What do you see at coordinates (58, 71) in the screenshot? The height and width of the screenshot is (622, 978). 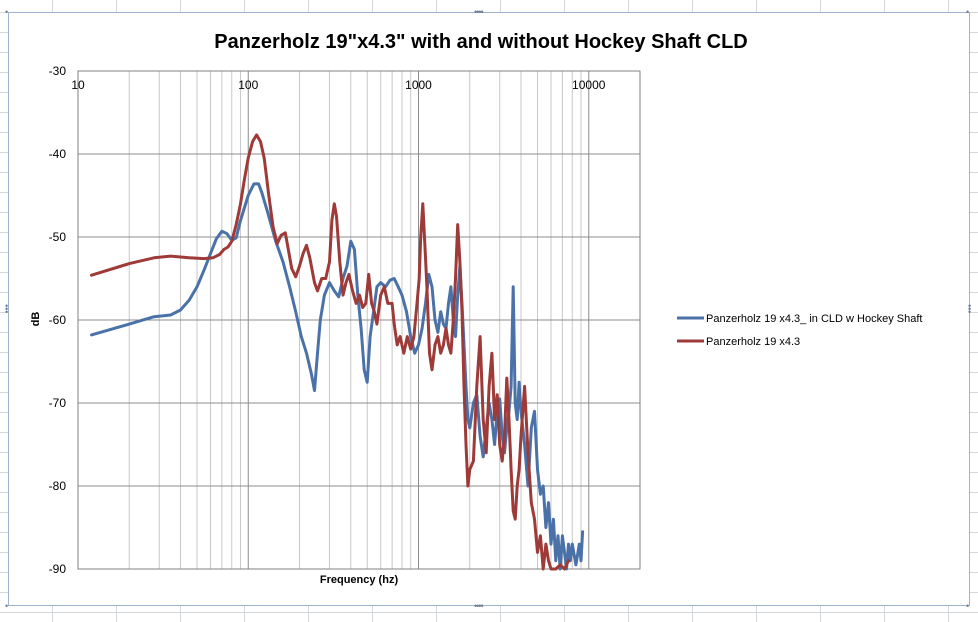 I see `y-tick-label: -30` at bounding box center [58, 71].